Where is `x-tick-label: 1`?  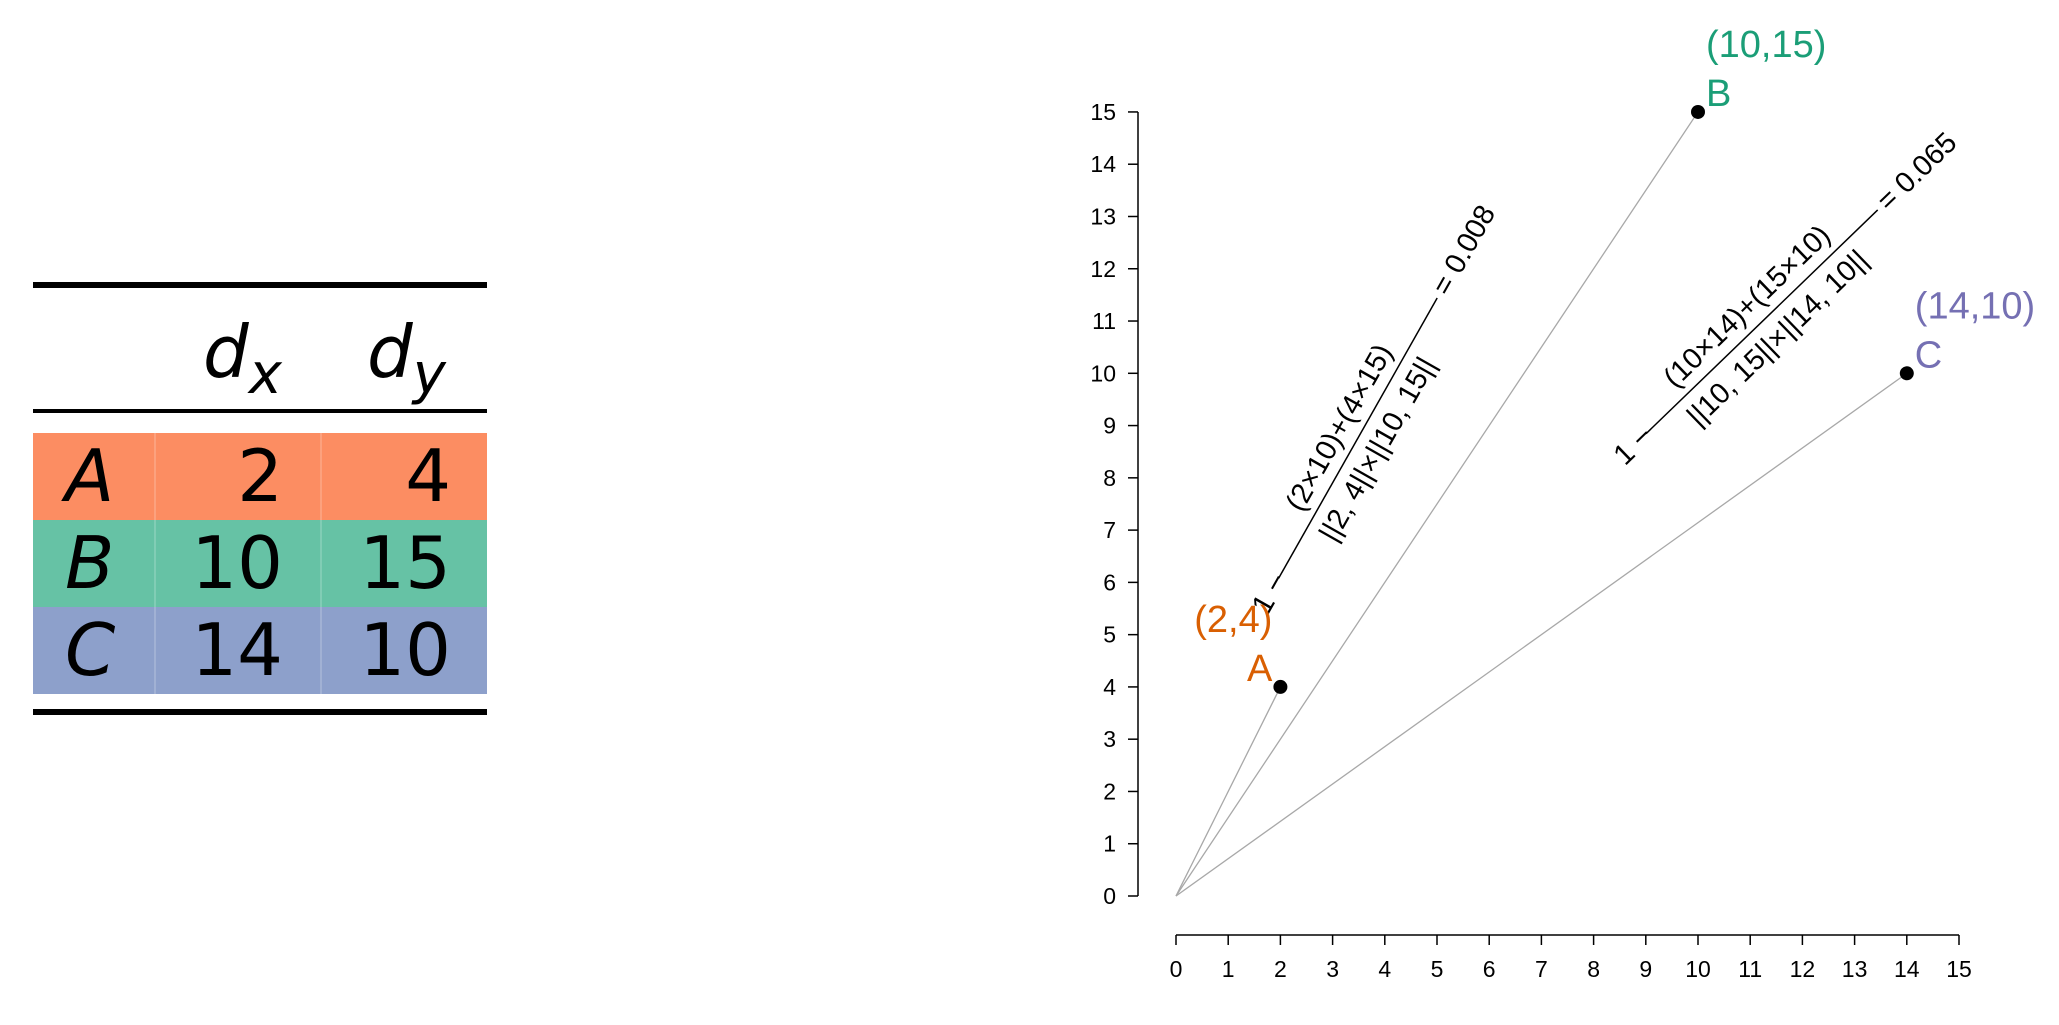 x-tick-label: 1 is located at coordinates (1228, 969).